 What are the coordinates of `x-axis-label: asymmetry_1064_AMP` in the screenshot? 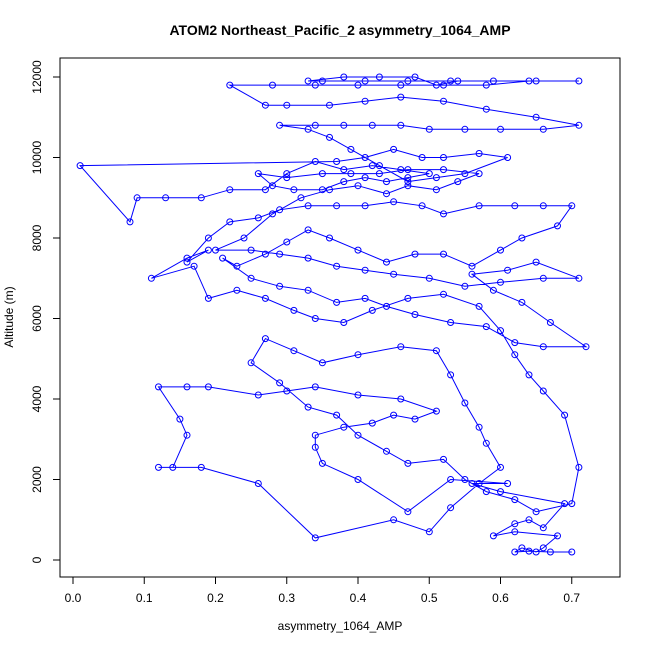 It's located at (340, 626).